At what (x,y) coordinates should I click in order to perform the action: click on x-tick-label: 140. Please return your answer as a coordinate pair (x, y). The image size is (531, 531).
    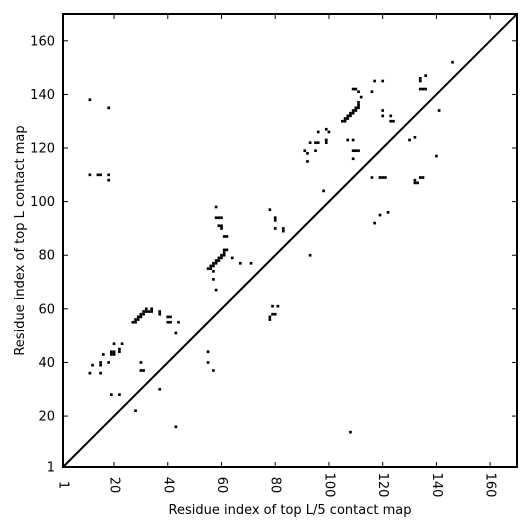
    Looking at the image, I should click on (436, 485).